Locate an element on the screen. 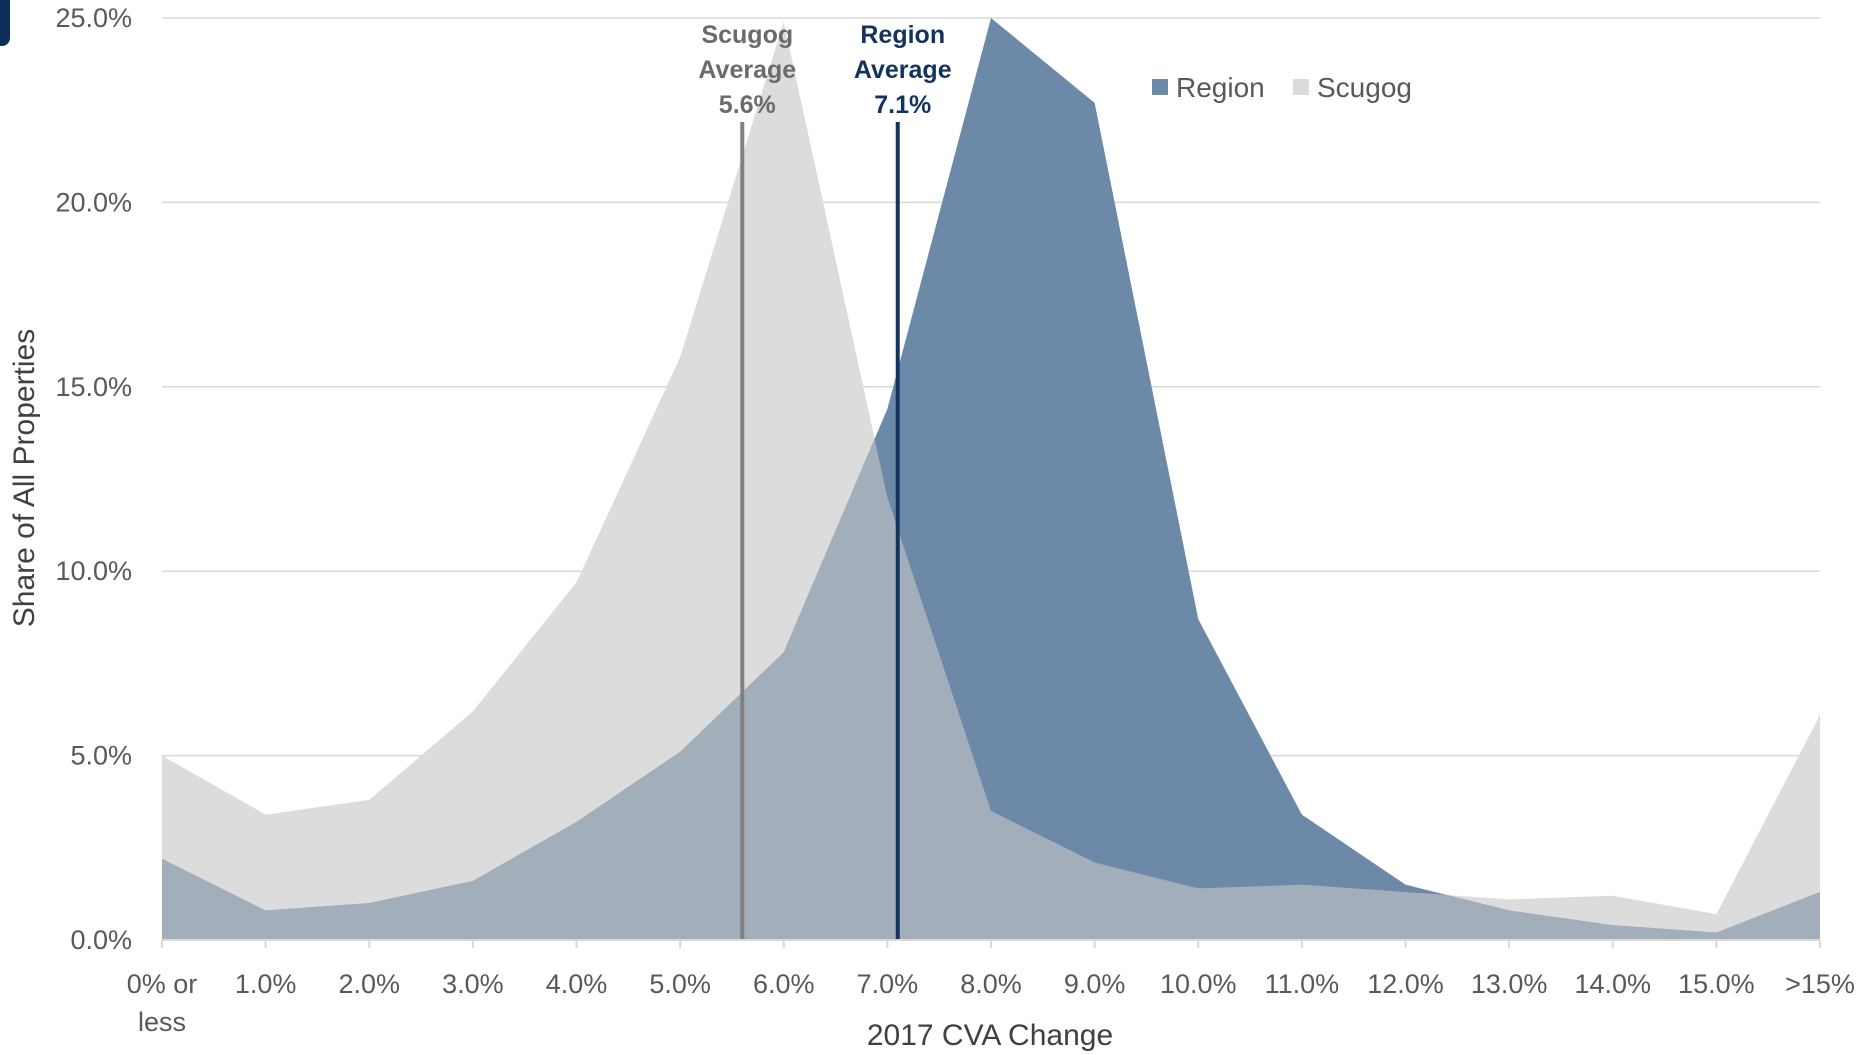 This screenshot has width=1862, height=1055. x-tick-label: 14.0% is located at coordinates (1612, 984).